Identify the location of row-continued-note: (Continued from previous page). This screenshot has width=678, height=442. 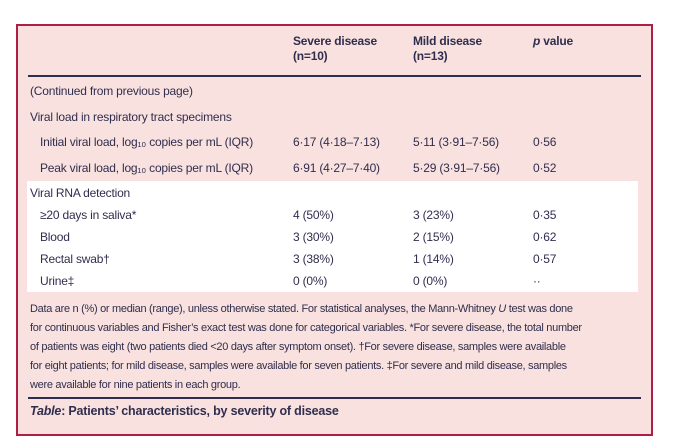
(334, 90).